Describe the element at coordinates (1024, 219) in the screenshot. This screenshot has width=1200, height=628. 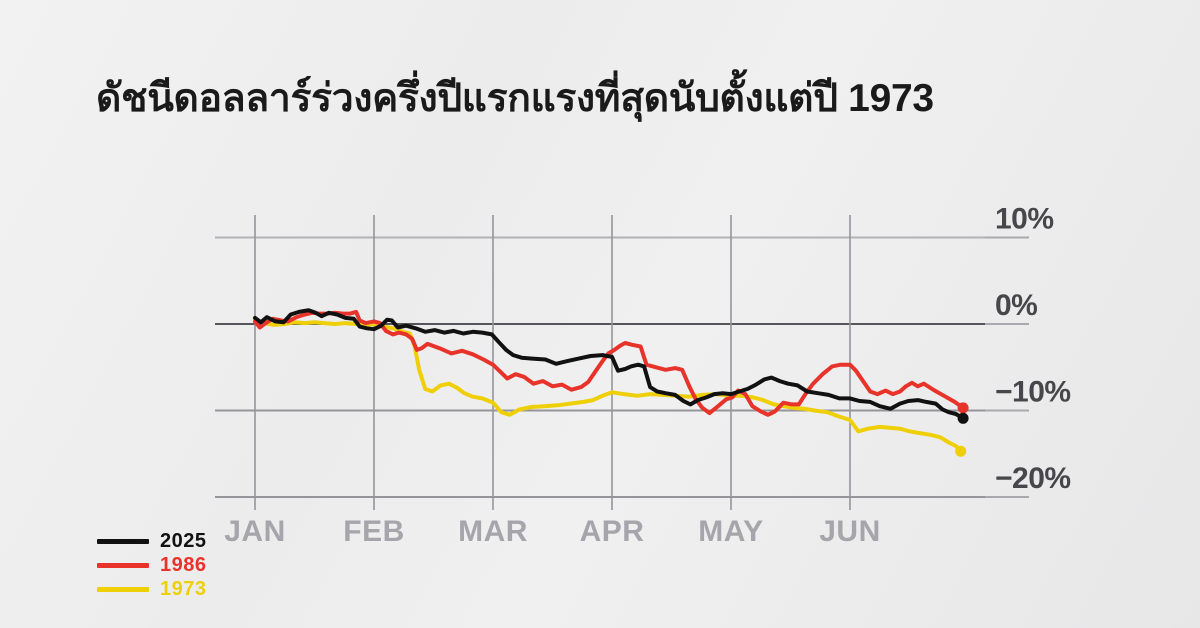
I see `ytick-label: 10%` at that location.